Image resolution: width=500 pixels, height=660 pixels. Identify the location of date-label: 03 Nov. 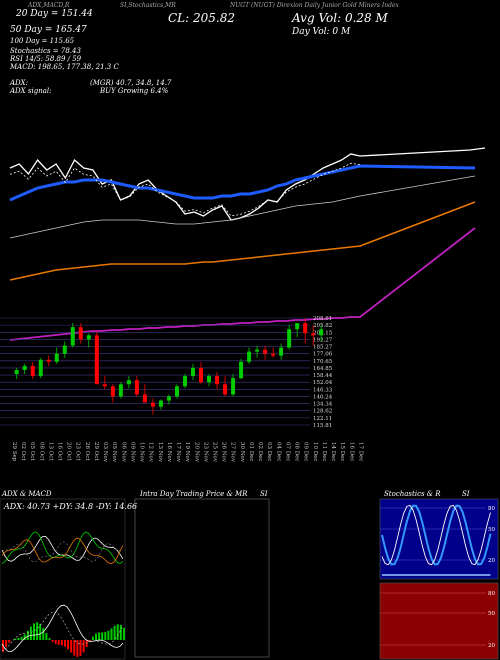
(105, 452).